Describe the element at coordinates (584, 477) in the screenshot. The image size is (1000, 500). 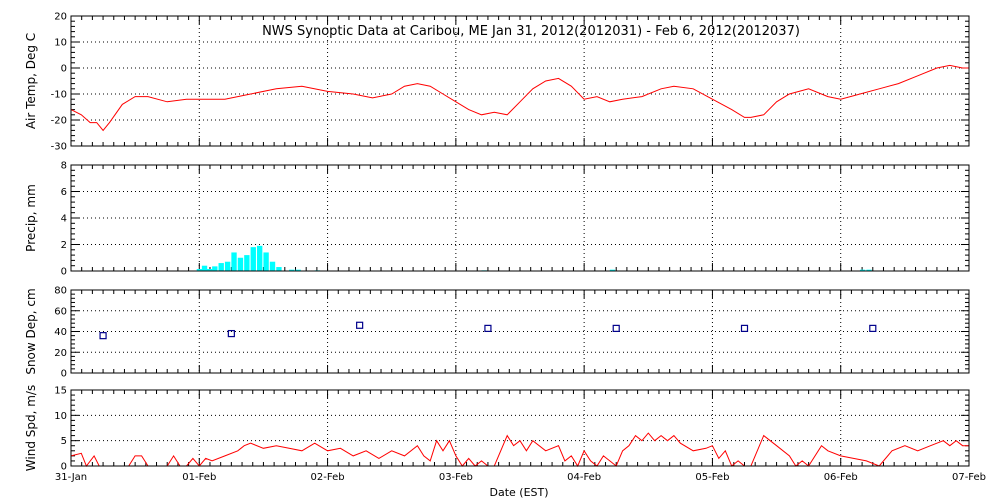
I see `x-tick-label: 04-Feb` at that location.